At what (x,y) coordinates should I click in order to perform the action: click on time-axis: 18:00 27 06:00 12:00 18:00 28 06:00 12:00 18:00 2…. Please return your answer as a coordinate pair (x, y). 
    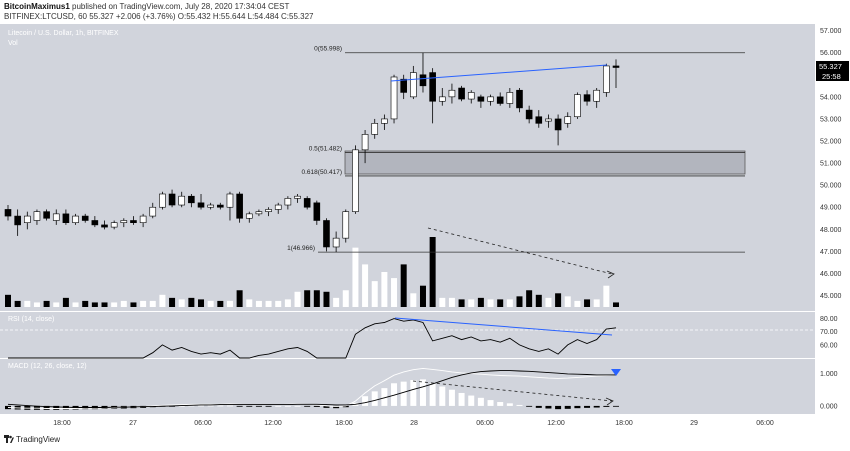
    Looking at the image, I should click on (413, 423).